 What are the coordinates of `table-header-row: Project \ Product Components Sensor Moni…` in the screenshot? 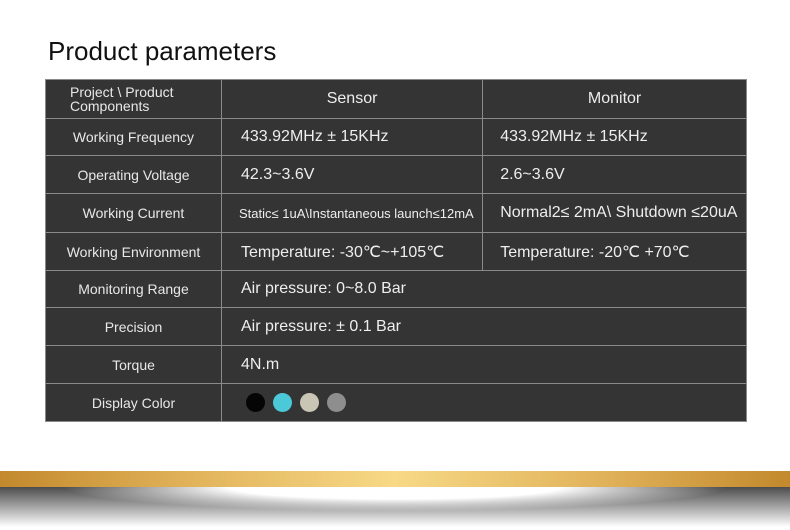 It's located at (396, 99).